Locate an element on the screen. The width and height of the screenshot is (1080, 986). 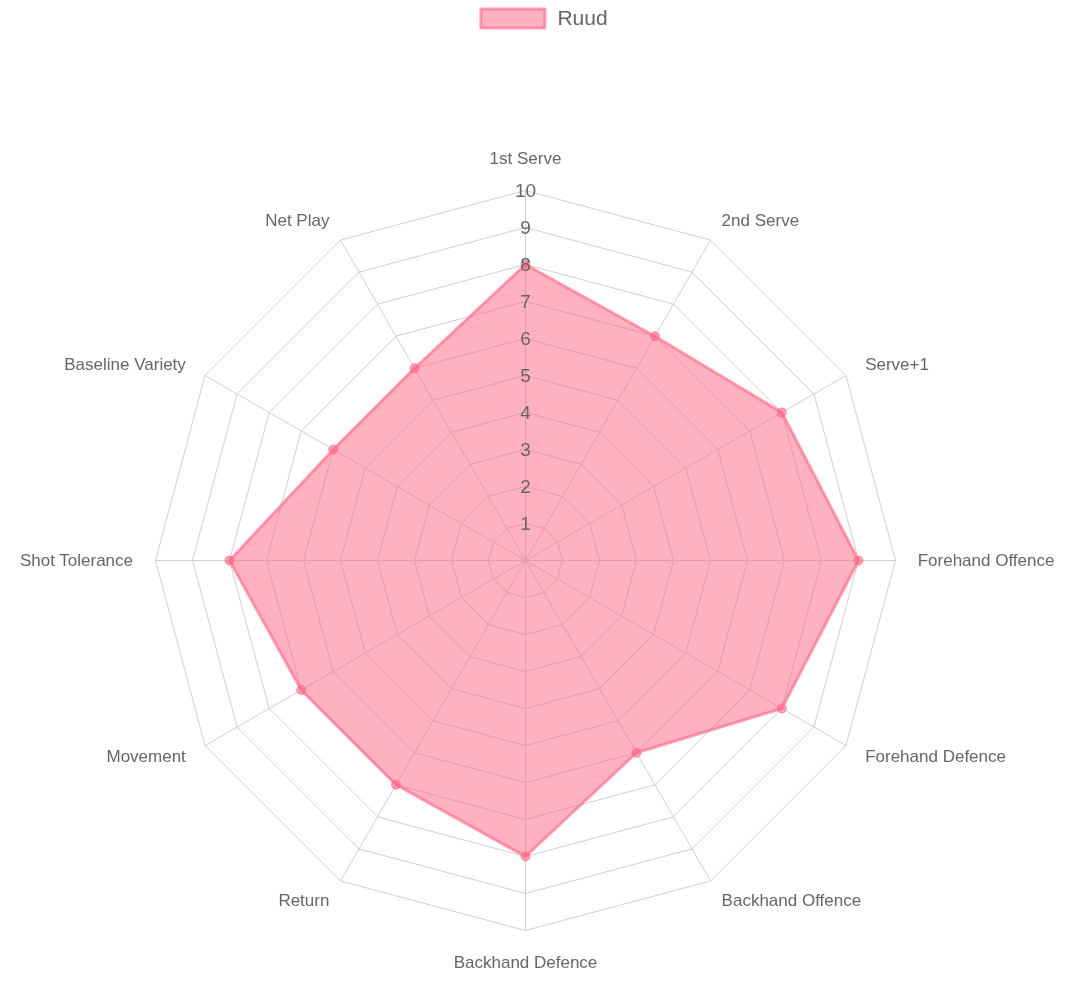
spoke-label: Forehand Offence is located at coordinates (986, 560).